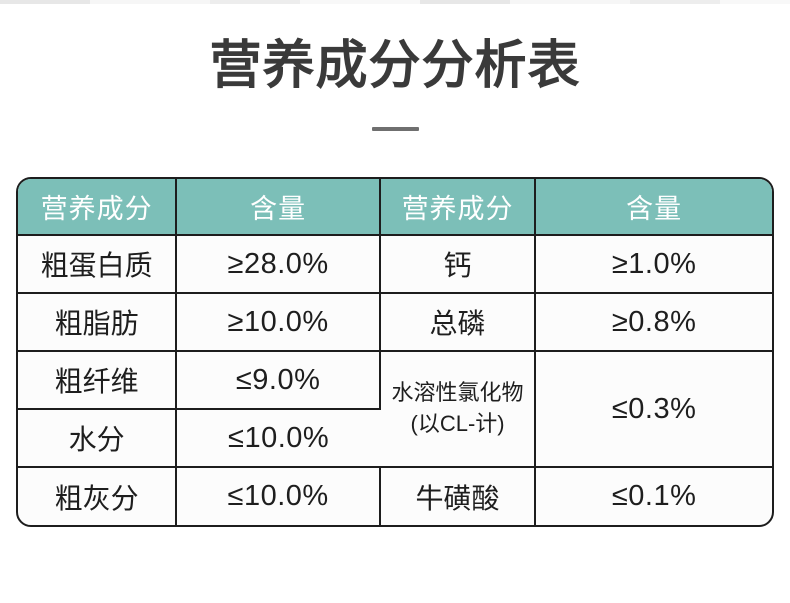 The height and width of the screenshot is (603, 790). I want to click on nutrient-value-cell: ≤9.0%, so click(278, 380).